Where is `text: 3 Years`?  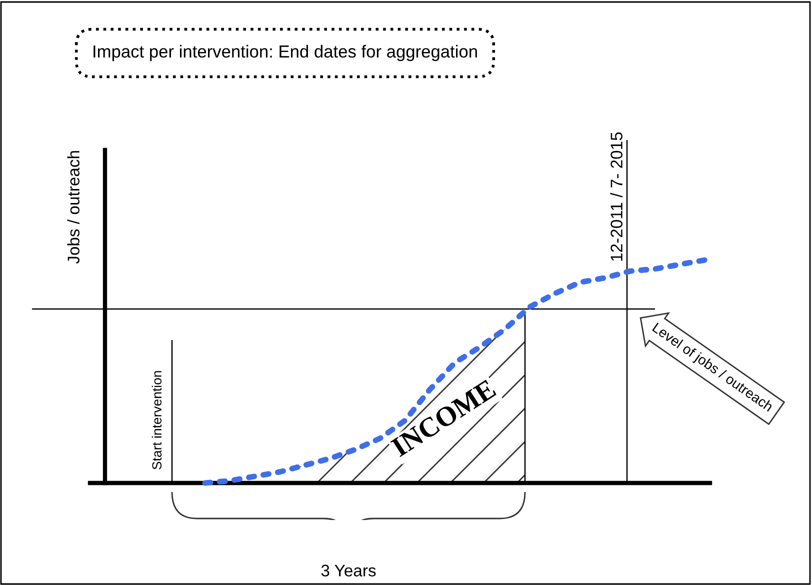
text: 3 Years is located at coordinates (348, 570).